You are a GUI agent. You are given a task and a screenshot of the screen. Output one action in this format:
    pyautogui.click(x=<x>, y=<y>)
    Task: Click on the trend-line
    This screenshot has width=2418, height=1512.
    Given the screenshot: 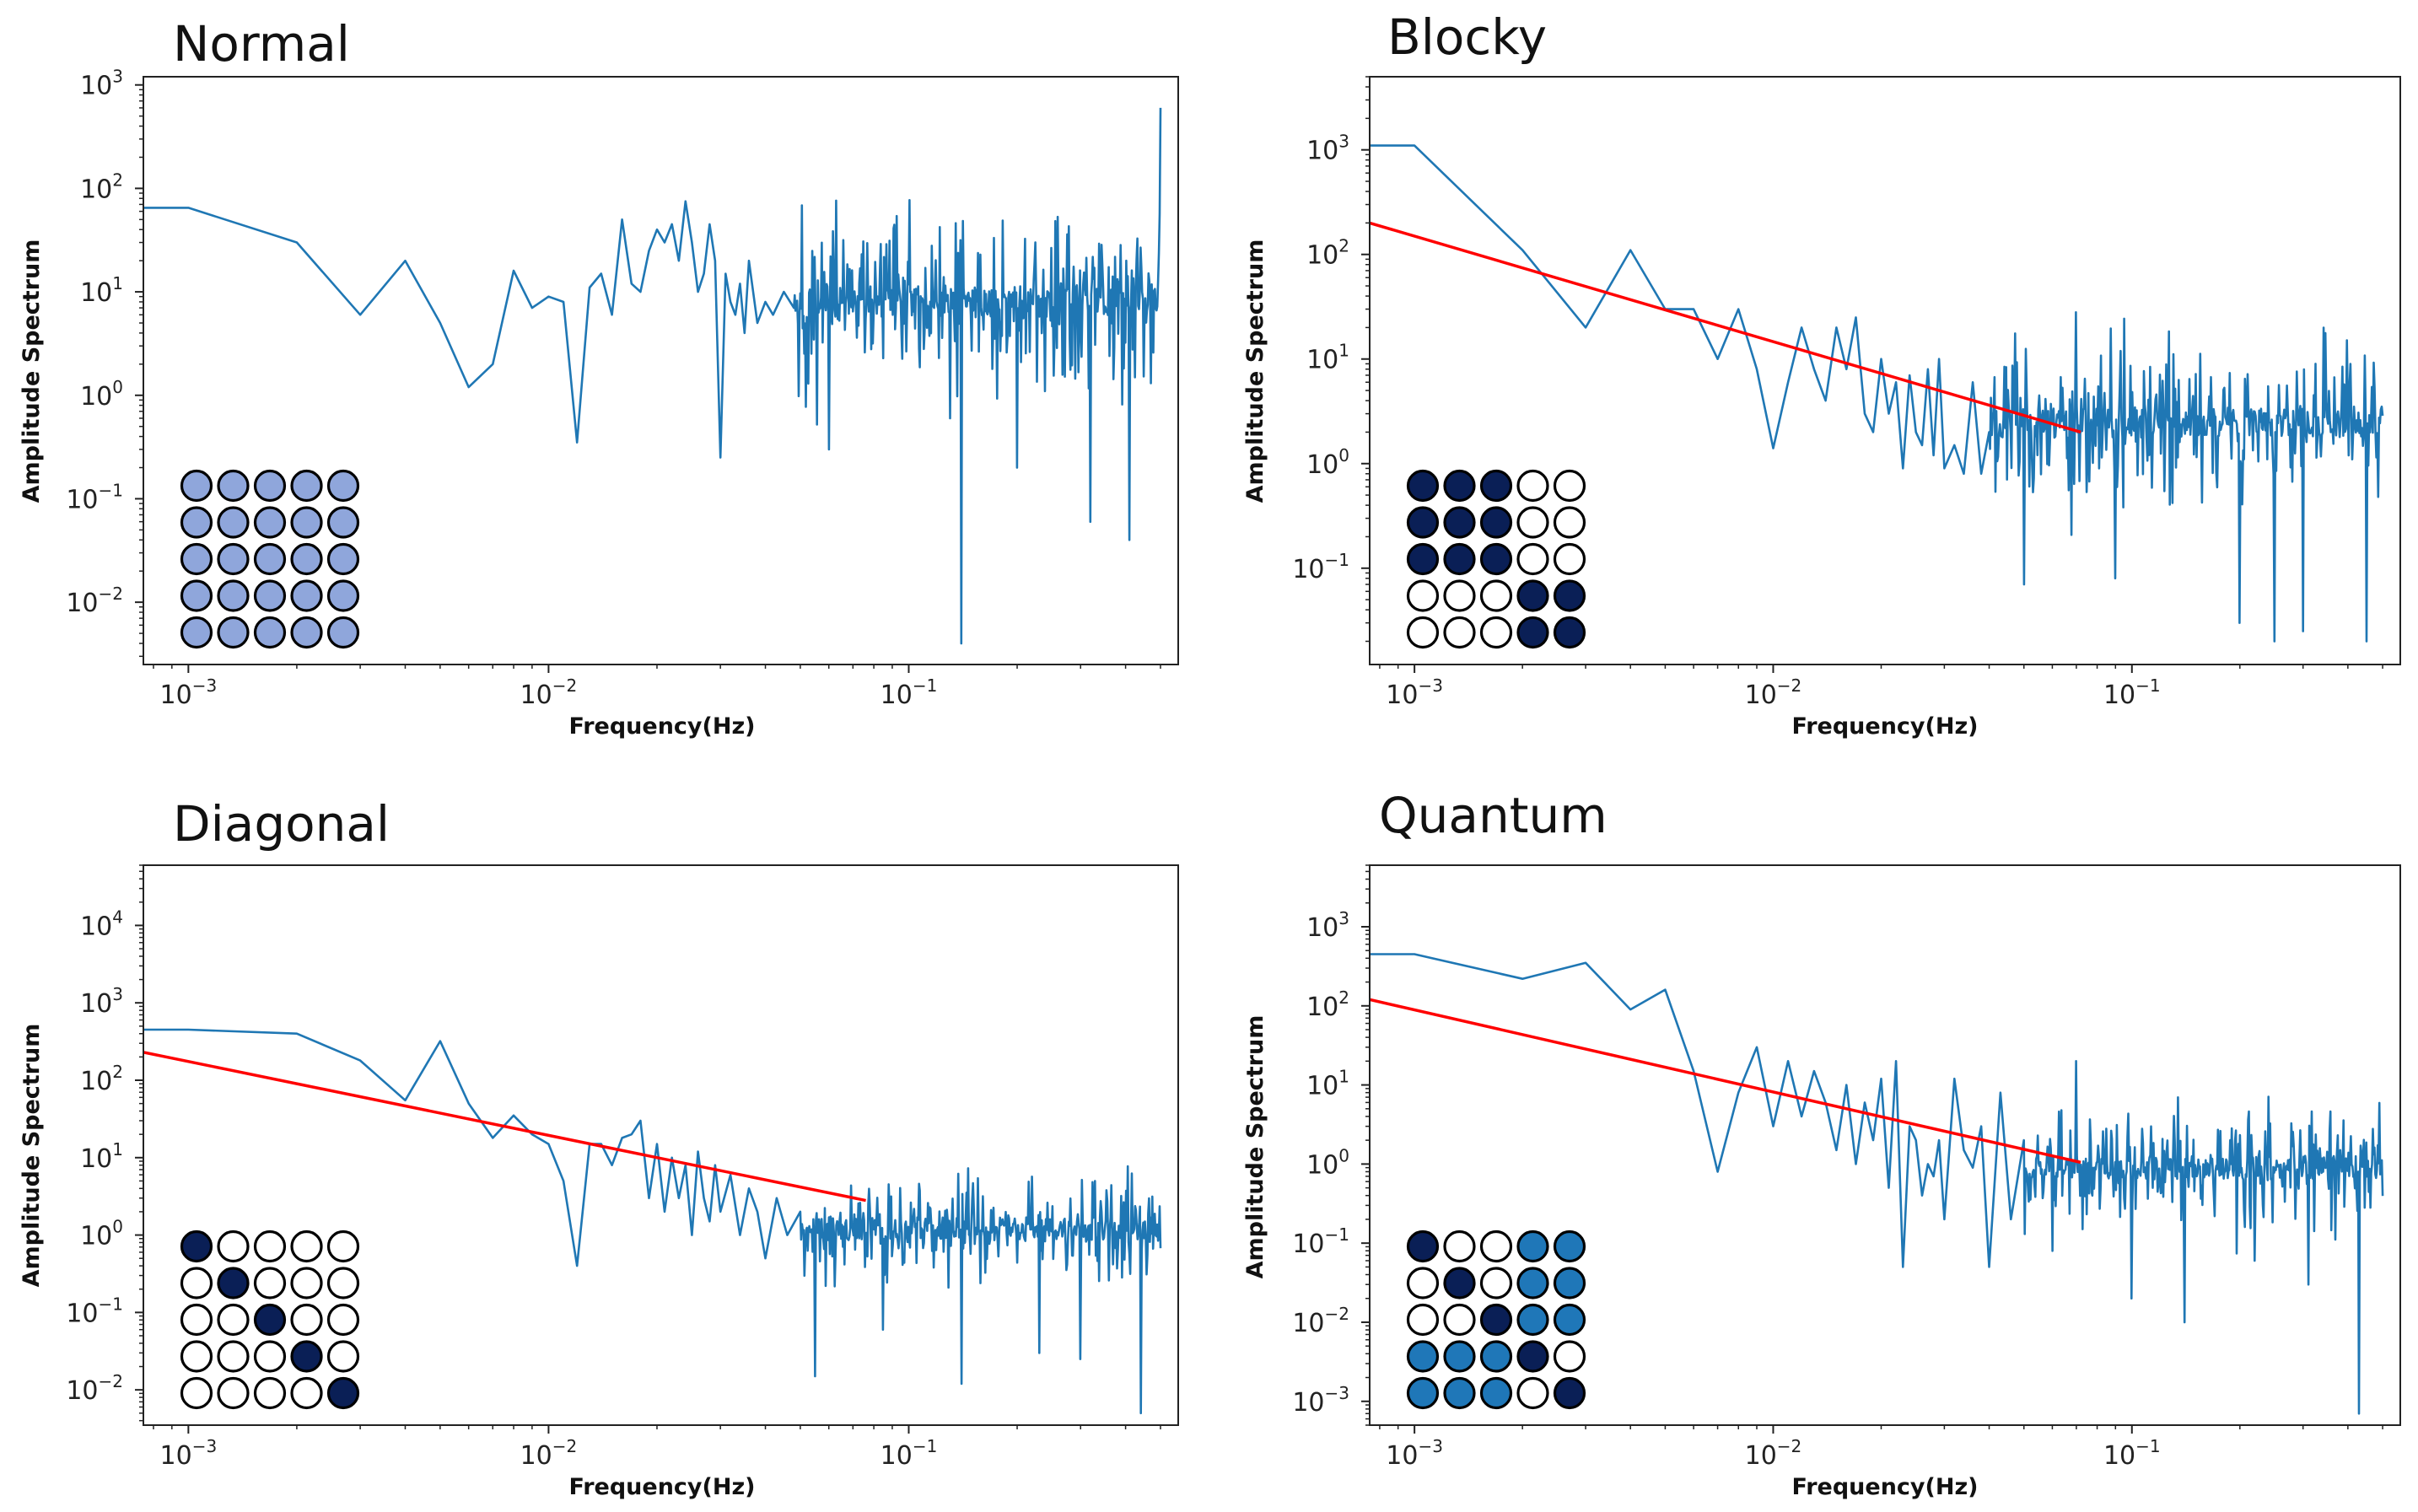 What is the action you would take?
    pyautogui.click(x=504, y=1127)
    